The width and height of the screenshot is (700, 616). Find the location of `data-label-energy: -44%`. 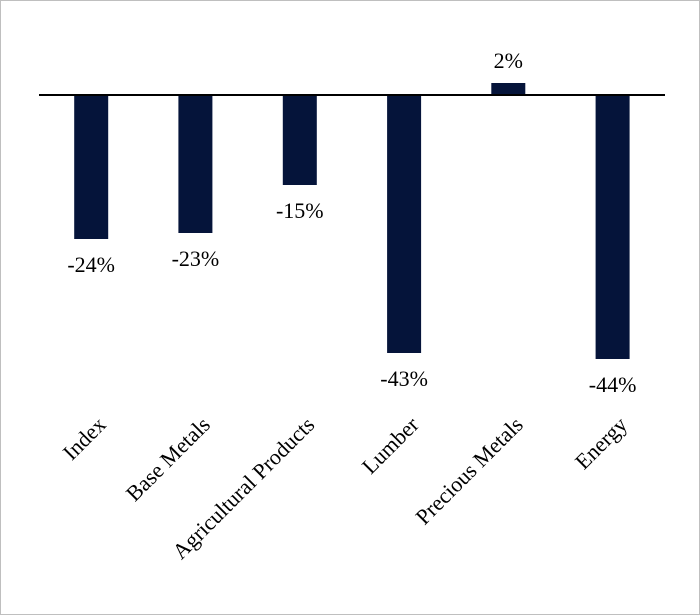

data-label-energy: -44% is located at coordinates (613, 384).